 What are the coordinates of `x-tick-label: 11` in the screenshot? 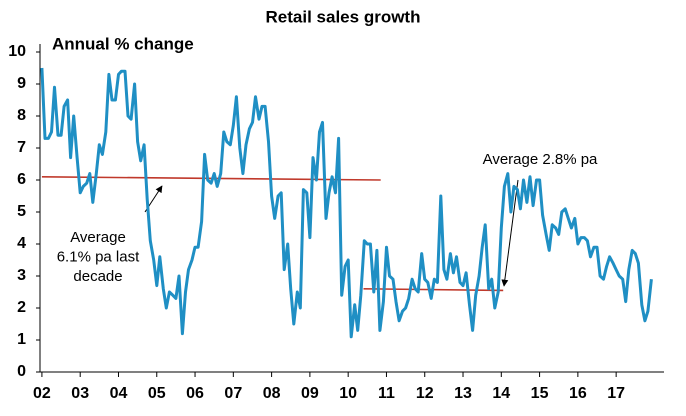 It's located at (386, 393).